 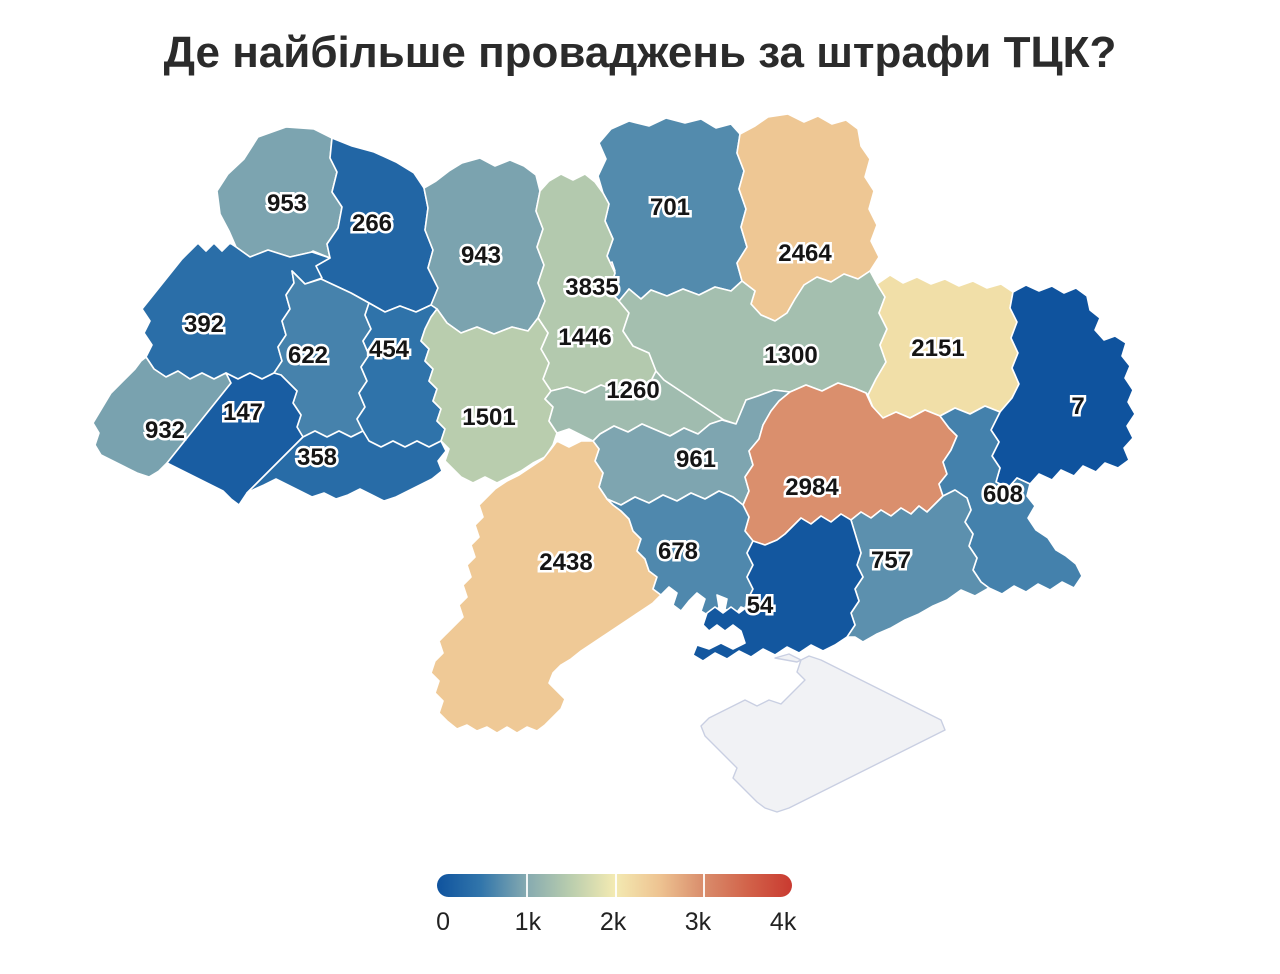 What do you see at coordinates (1003, 494) in the screenshot?
I see `region-donetsk-value: 608` at bounding box center [1003, 494].